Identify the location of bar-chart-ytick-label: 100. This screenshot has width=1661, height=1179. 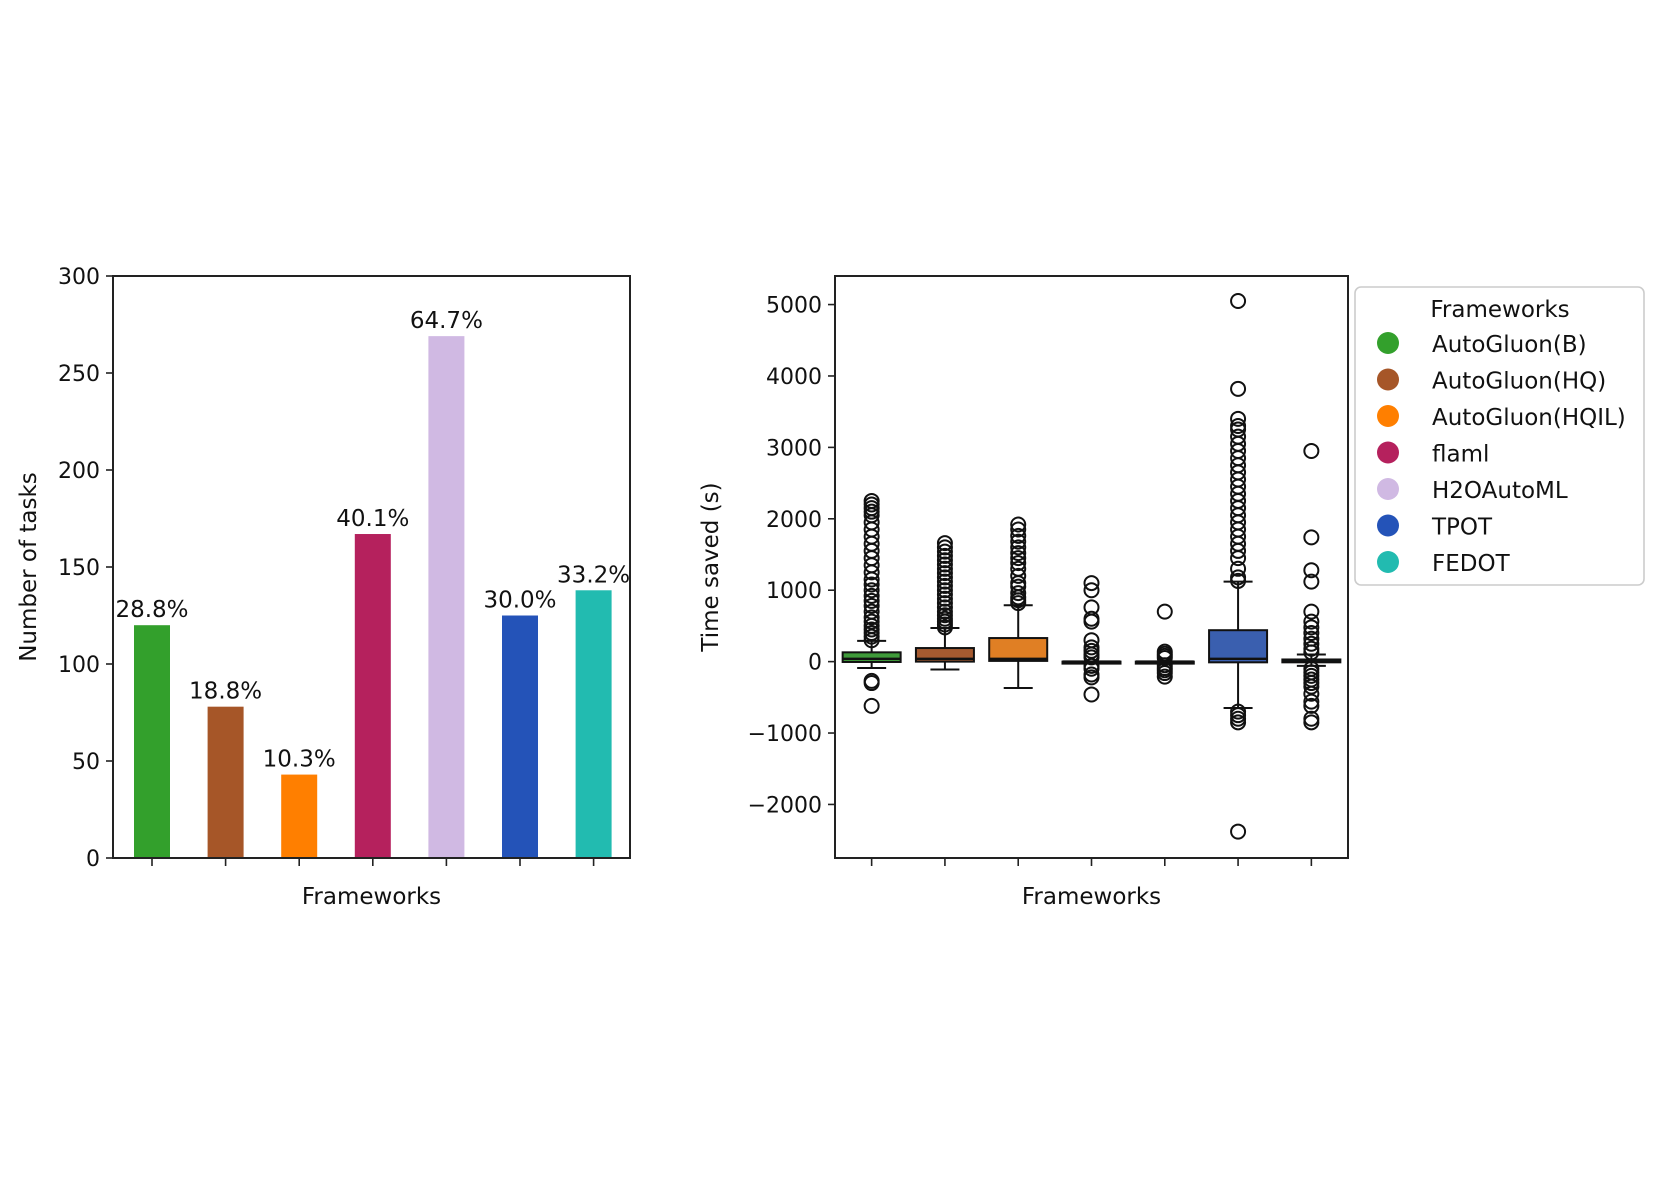
(79, 665).